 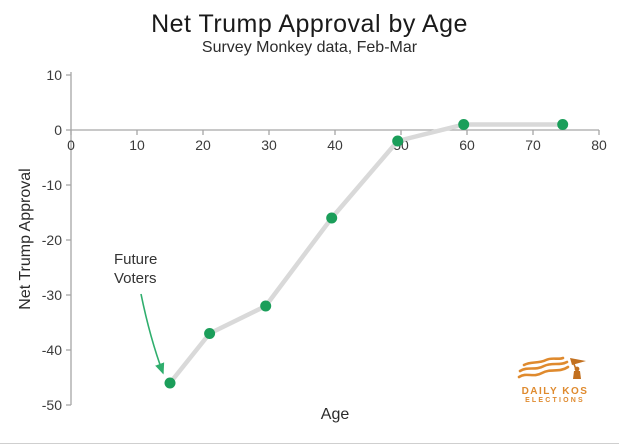 What do you see at coordinates (533, 145) in the screenshot?
I see `x-tick-label: 70` at bounding box center [533, 145].